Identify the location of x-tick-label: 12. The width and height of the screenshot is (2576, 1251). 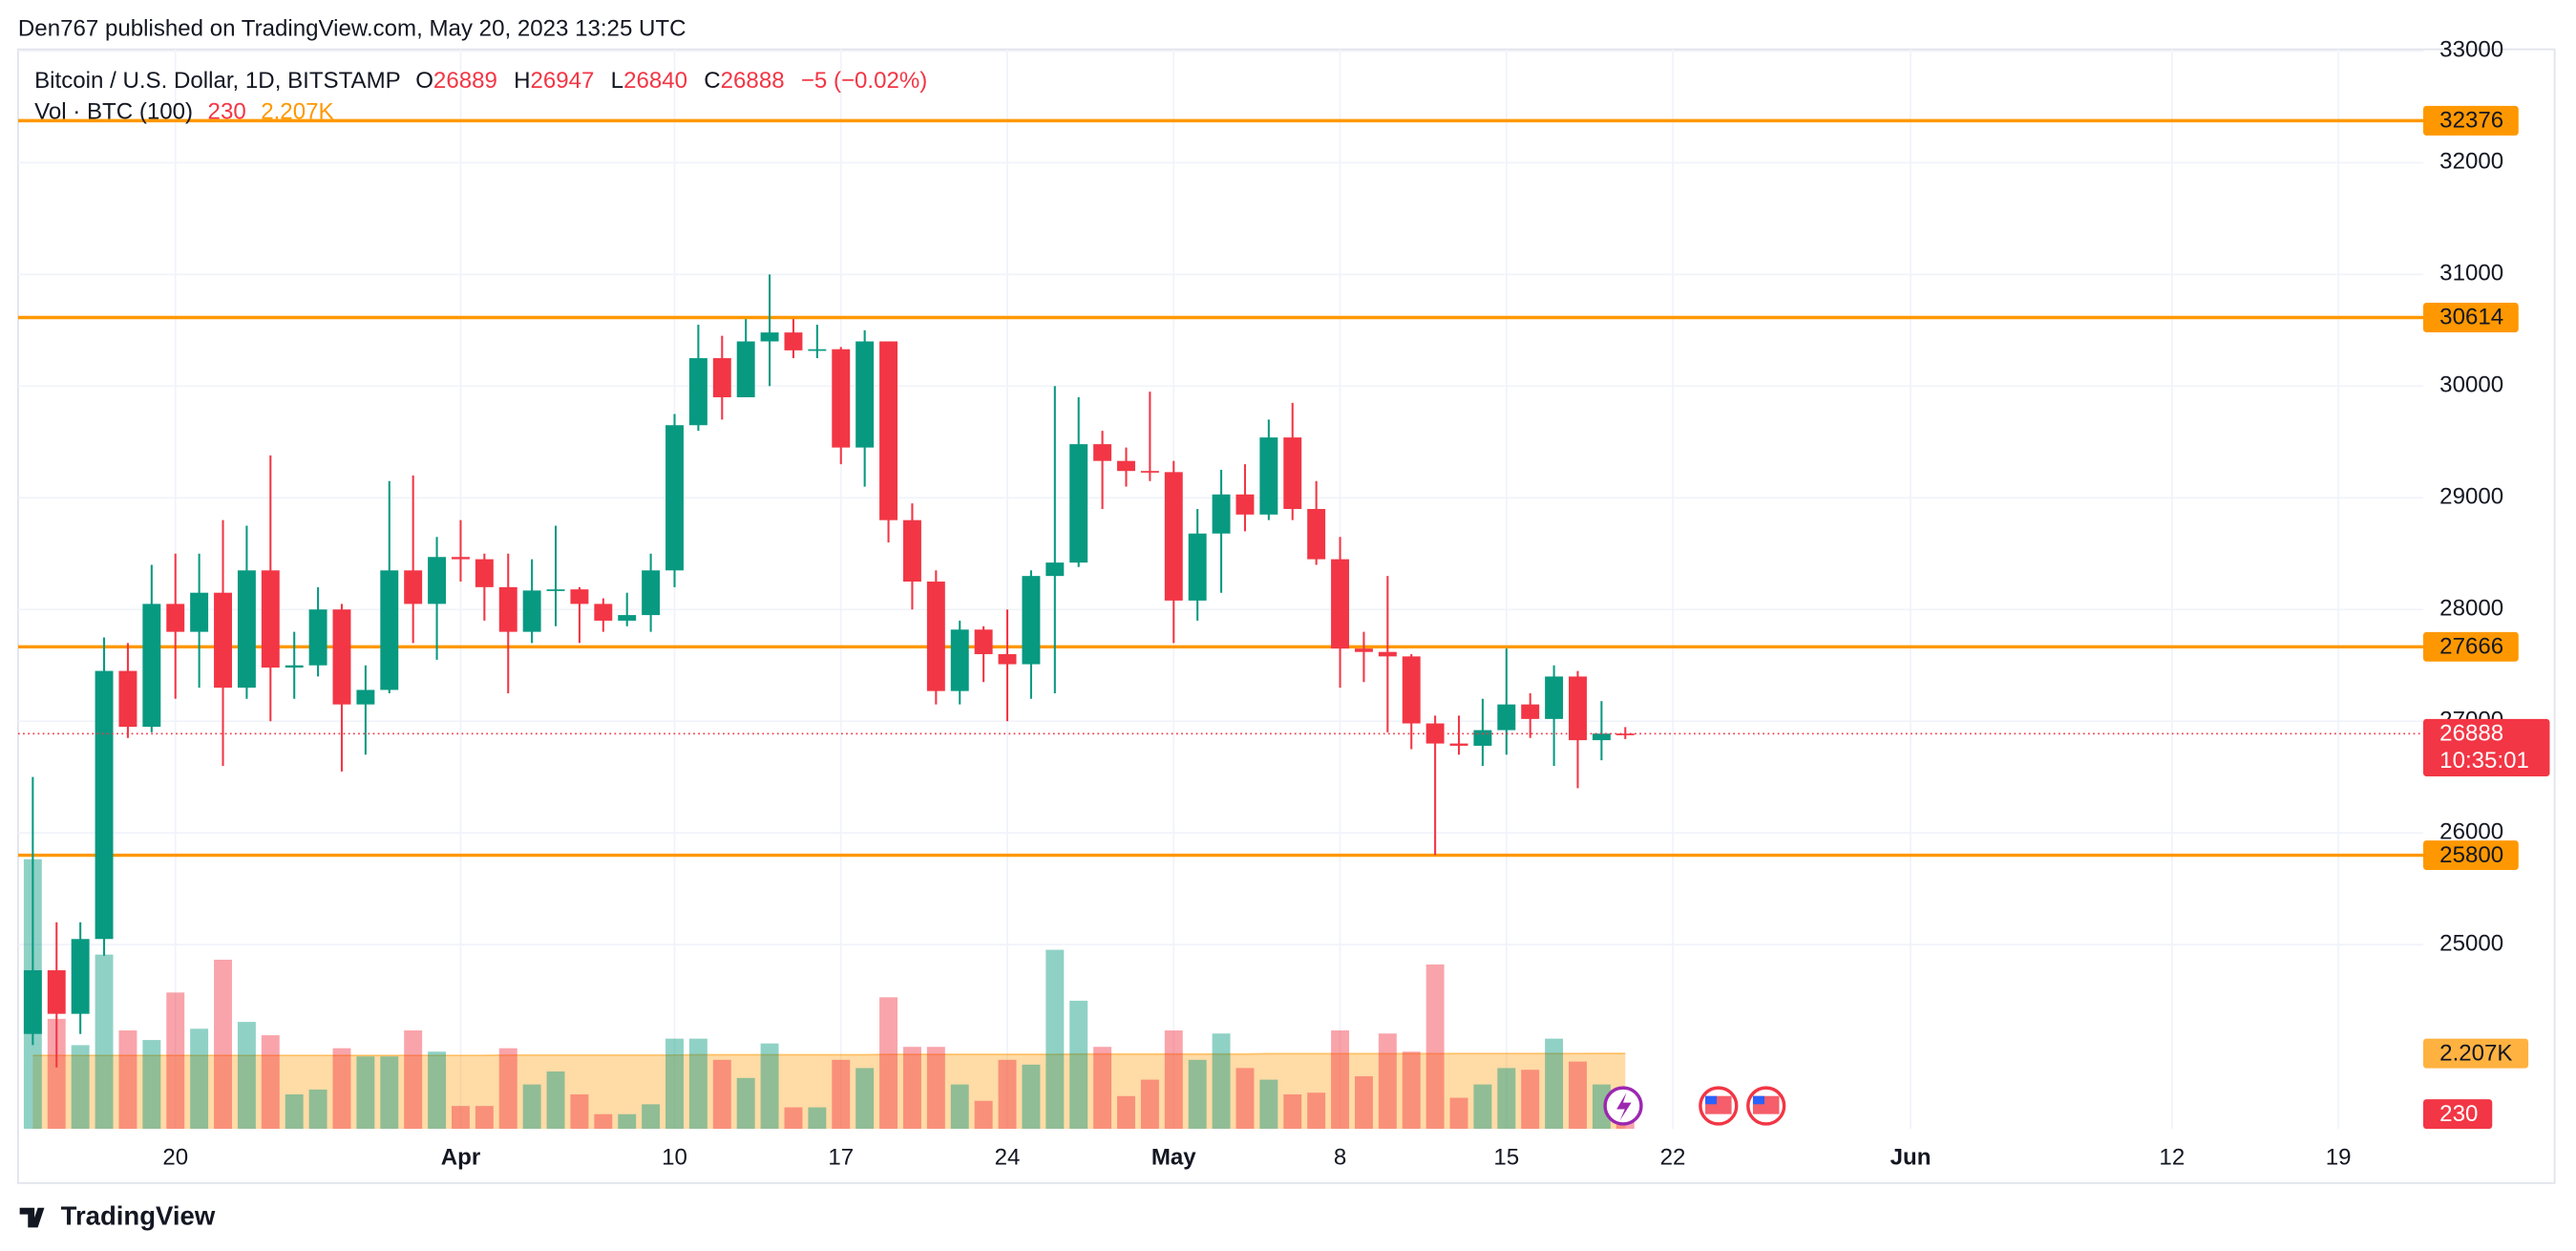
(2172, 1157).